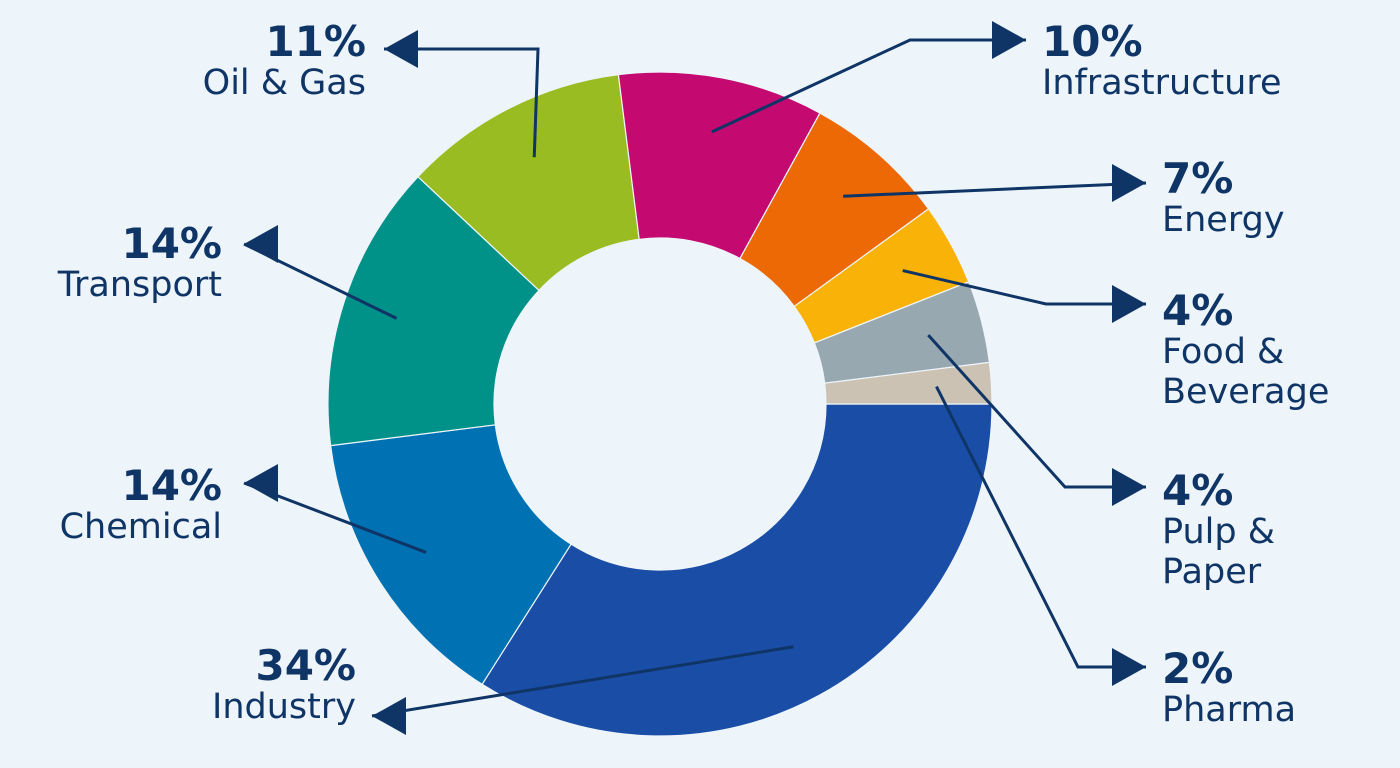  Describe the element at coordinates (868, 86) in the screenshot. I see `leader-line-infrastructure` at that location.